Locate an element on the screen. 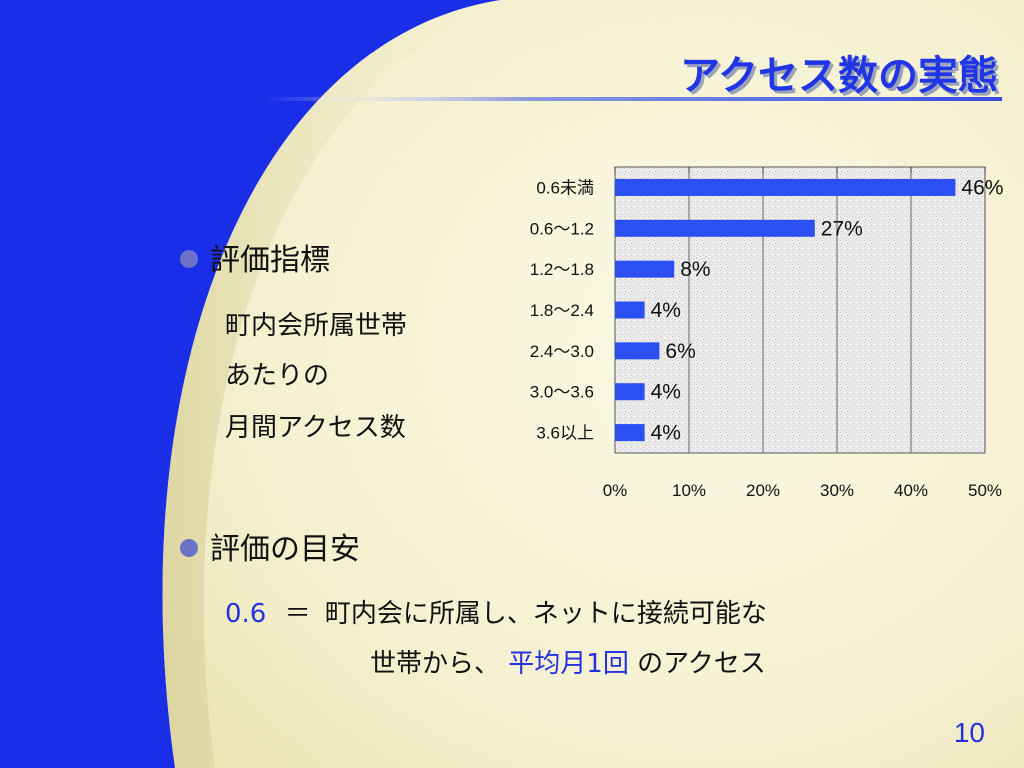 The width and height of the screenshot is (1024, 768). criterion-text: 町内会に所属し、ネットに接続可能な is located at coordinates (546, 614).